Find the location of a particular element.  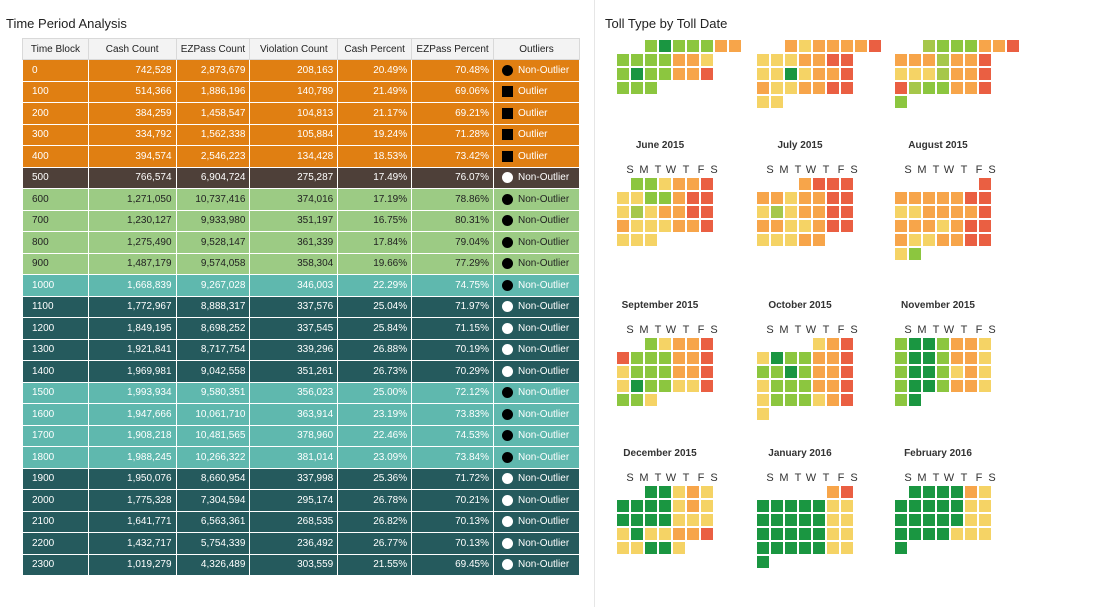

column-header: EZPass Percent is located at coordinates (453, 49).